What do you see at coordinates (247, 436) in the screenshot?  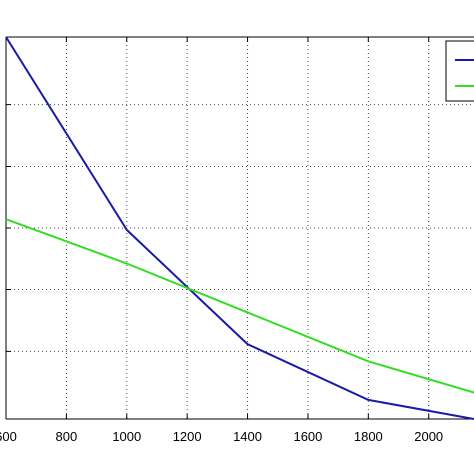 I see `x-tick-label: 1400` at bounding box center [247, 436].